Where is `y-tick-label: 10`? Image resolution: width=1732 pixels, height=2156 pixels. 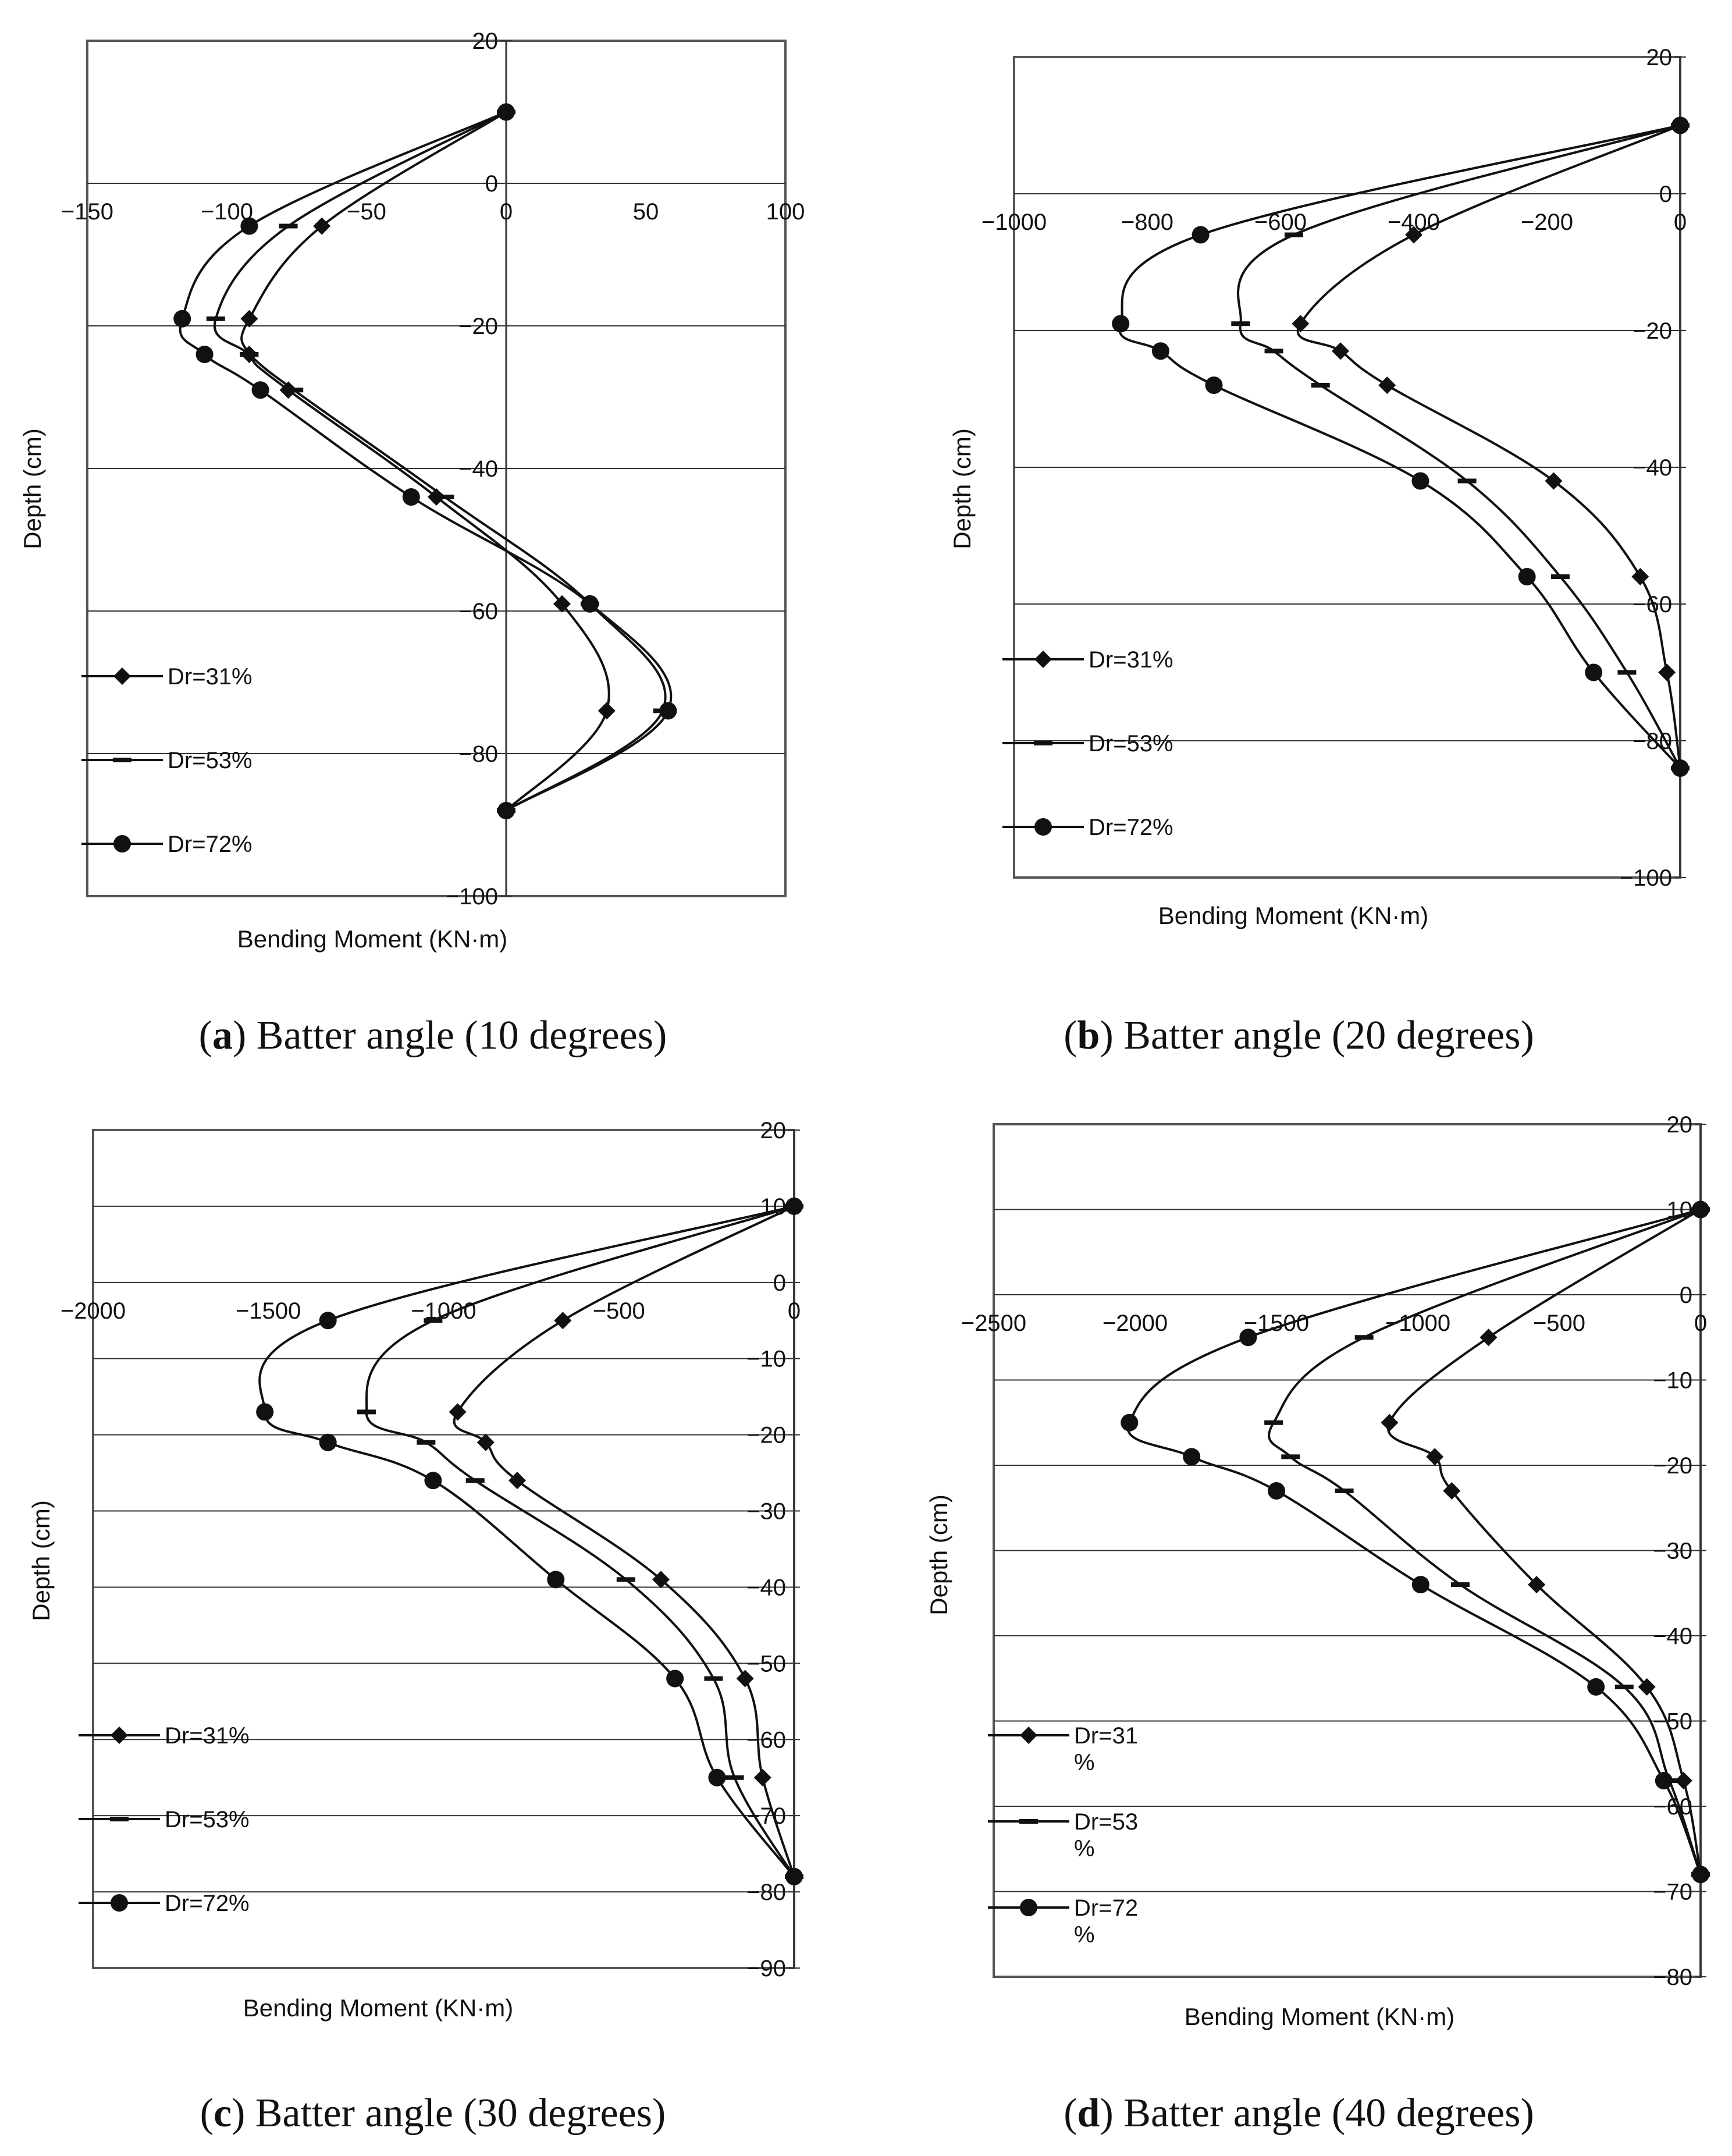
y-tick-label: 10 is located at coordinates (1680, 1210).